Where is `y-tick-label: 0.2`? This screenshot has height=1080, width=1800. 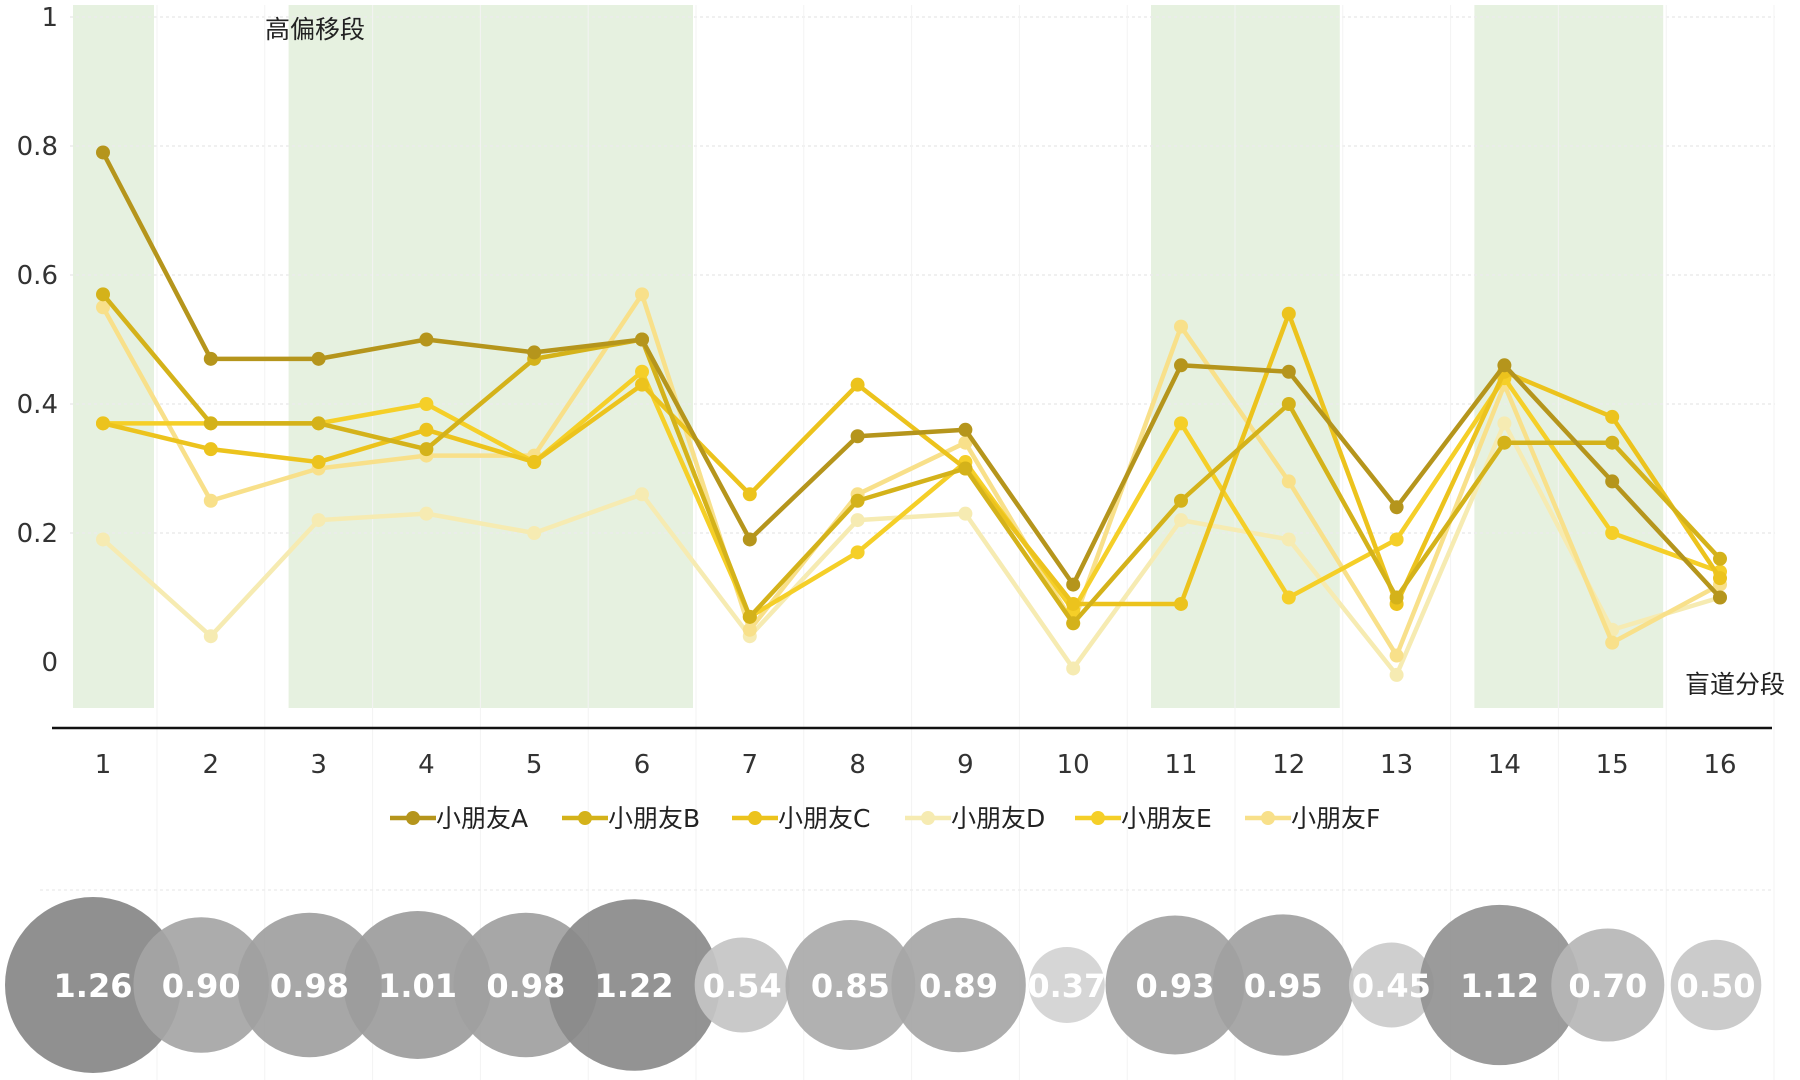 y-tick-label: 0.2 is located at coordinates (37, 534).